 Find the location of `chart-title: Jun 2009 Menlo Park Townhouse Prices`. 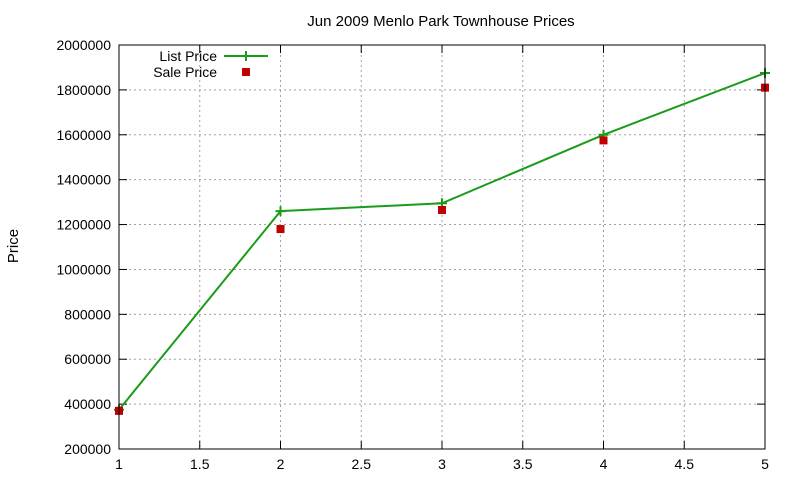

chart-title: Jun 2009 Menlo Park Townhouse Prices is located at coordinates (440, 21).